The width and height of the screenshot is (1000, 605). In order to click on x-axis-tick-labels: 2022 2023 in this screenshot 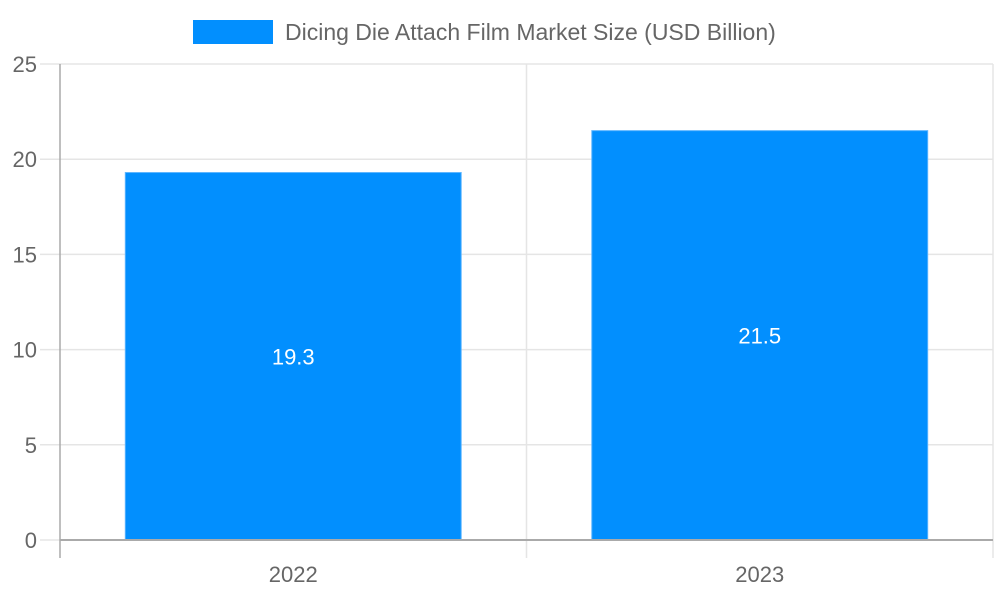, I will do `click(526, 574)`.